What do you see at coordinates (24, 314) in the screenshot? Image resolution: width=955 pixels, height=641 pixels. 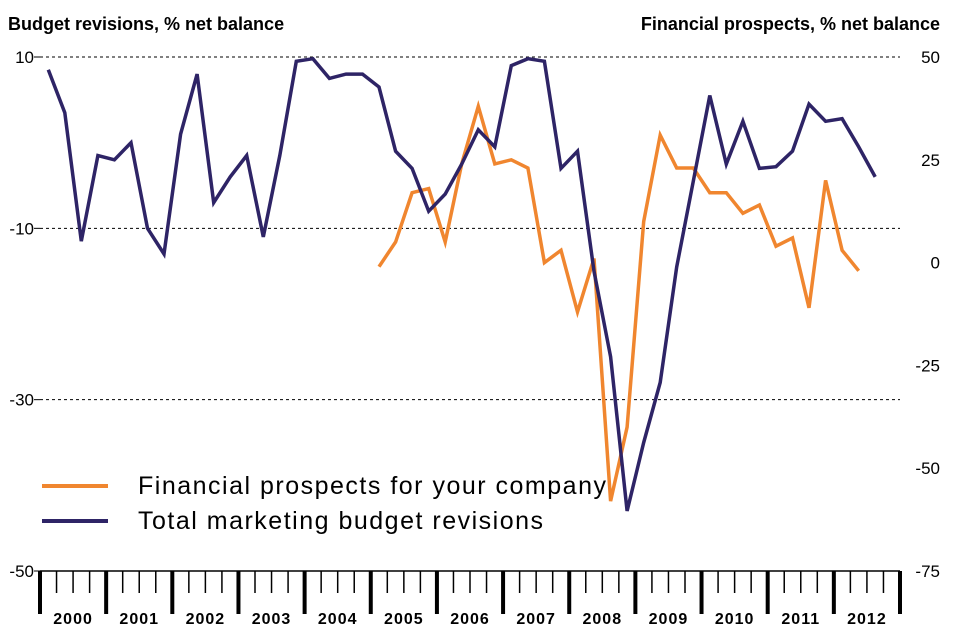 I see `left-axis: 10 -10 -30 -50` at bounding box center [24, 314].